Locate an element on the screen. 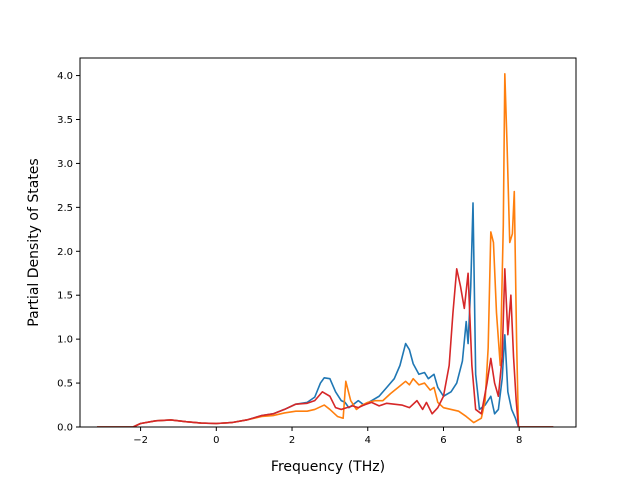  y-axis-label: Partial Density of States is located at coordinates (34, 242).